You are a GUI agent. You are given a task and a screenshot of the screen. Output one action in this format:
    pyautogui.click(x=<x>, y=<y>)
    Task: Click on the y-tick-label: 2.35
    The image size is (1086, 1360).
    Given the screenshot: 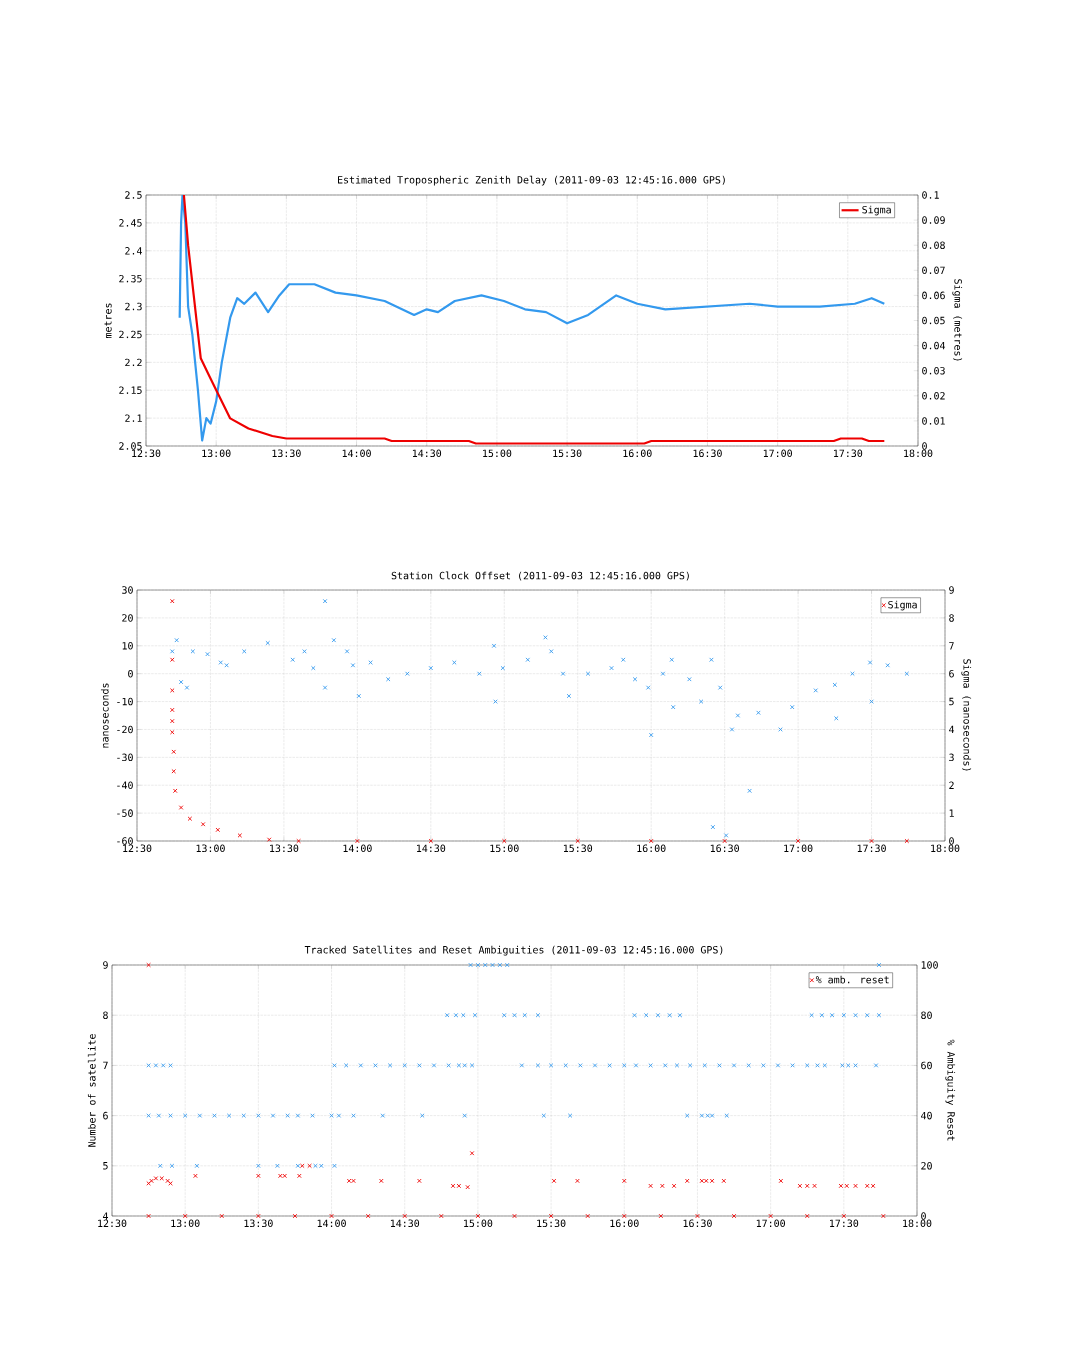 What is the action you would take?
    pyautogui.click(x=130, y=278)
    